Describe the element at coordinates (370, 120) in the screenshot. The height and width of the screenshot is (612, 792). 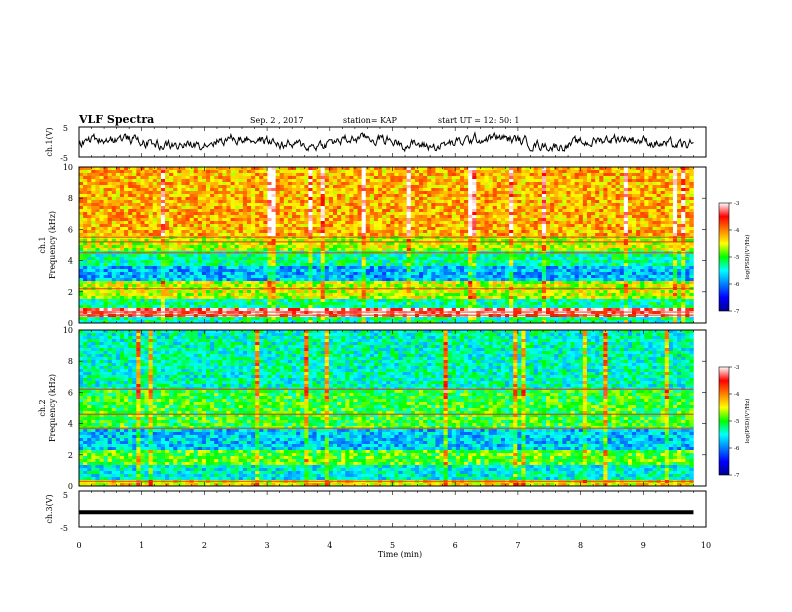
I see `header-station: station= KAP` at that location.